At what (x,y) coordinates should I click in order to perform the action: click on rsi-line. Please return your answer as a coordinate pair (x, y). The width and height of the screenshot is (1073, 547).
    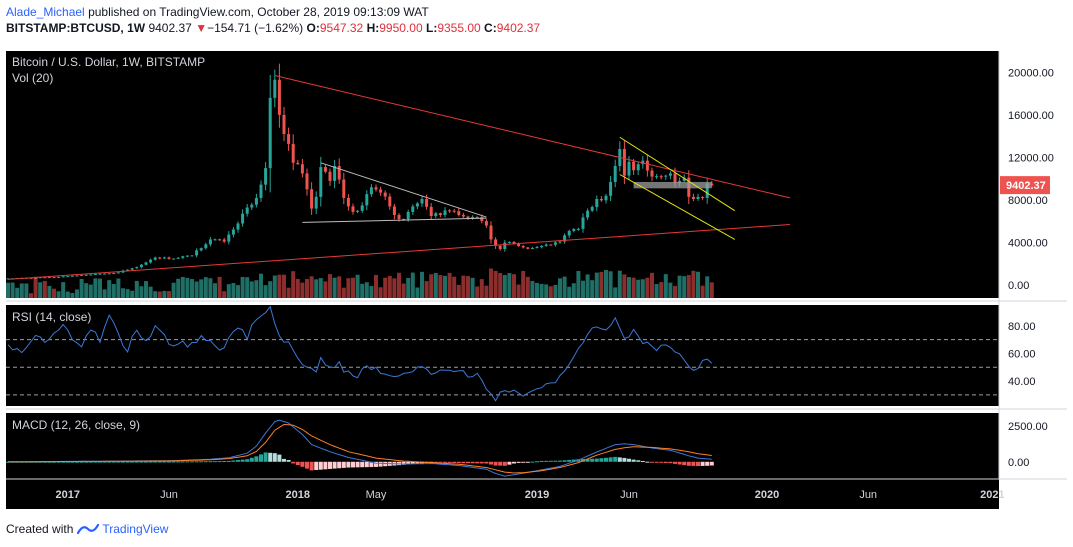
    Looking at the image, I should click on (360, 353).